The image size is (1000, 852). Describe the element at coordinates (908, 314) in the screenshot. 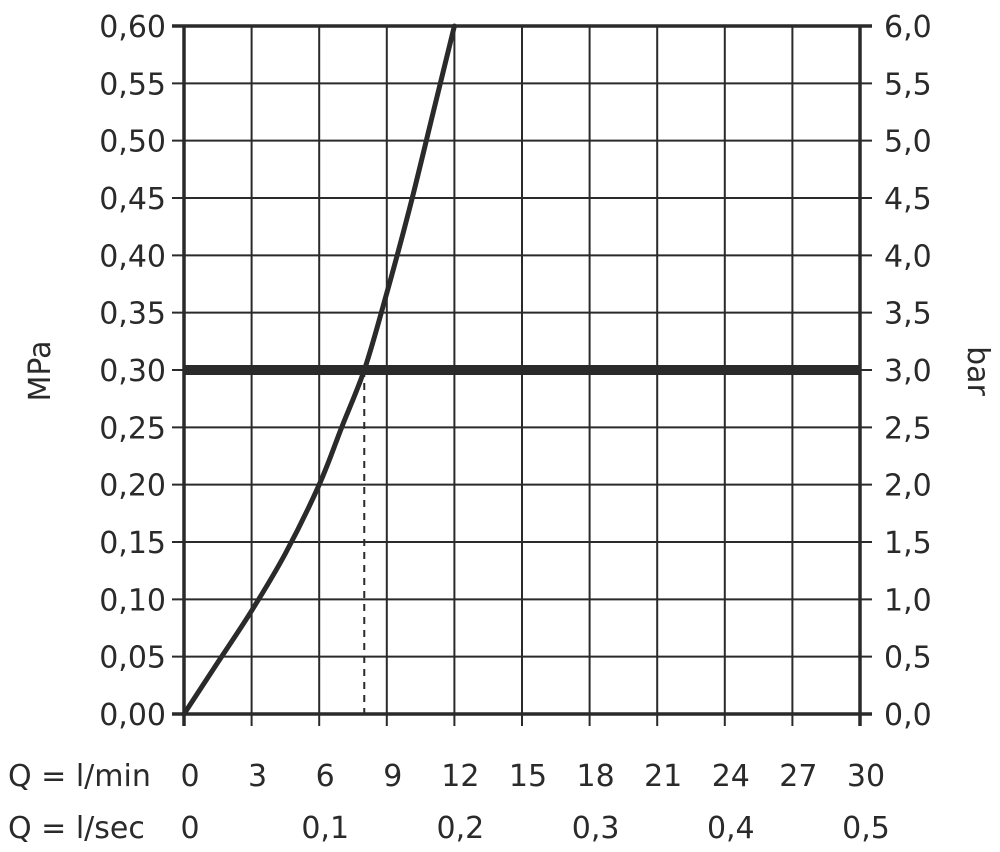

I see `right-axis-tick-label: 3,5` at that location.